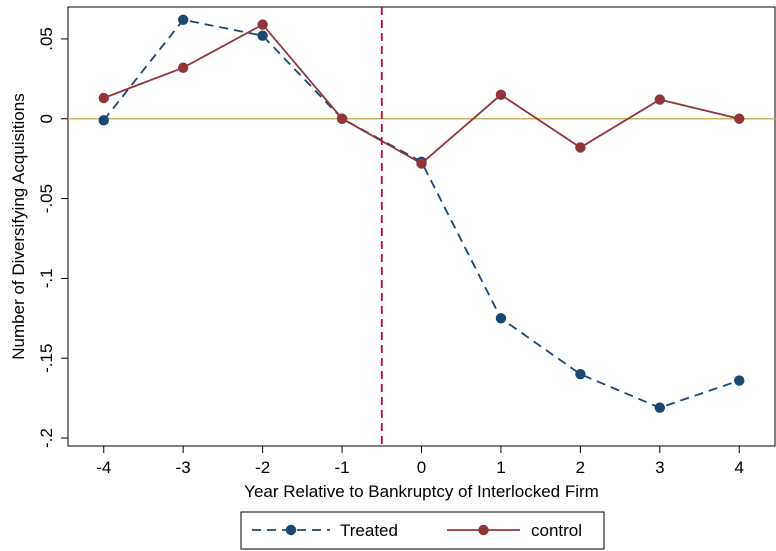  I want to click on x-tick-label: -2, so click(262, 467).